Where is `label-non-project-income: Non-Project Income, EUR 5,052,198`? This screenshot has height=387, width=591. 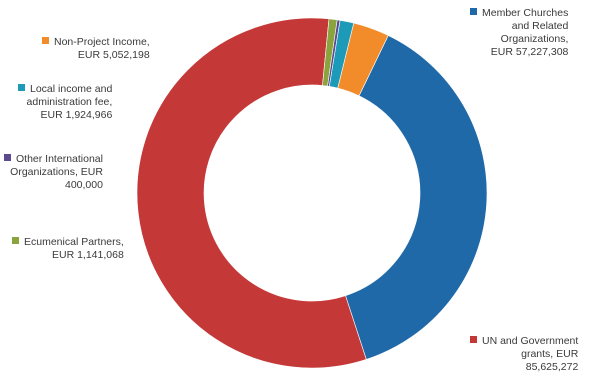 label-non-project-income: Non-Project Income, EUR 5,052,198 is located at coordinates (96, 49).